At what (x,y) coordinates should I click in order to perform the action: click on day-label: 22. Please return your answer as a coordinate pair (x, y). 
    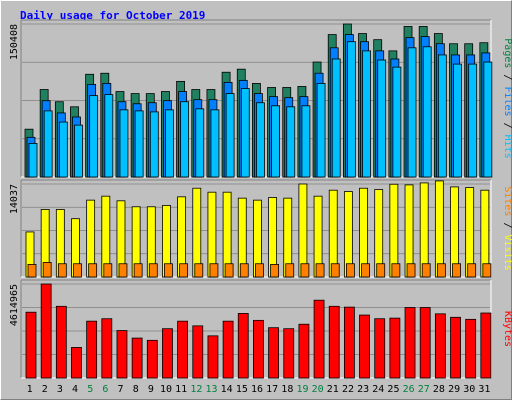
    Looking at the image, I should click on (348, 389).